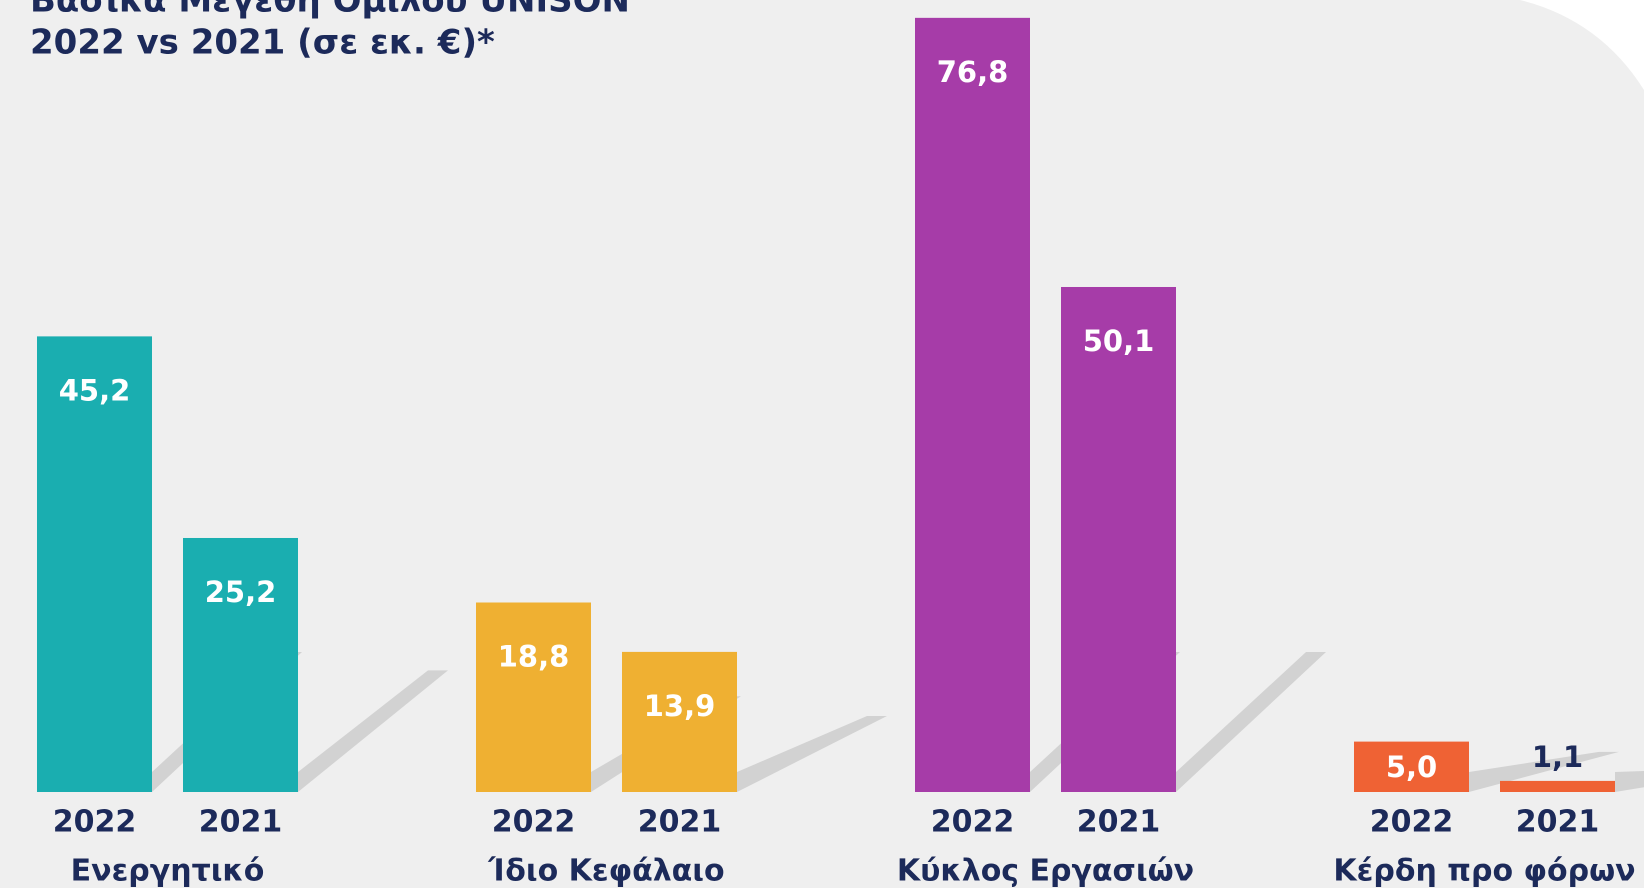 The image size is (1644, 888). I want to click on value-label: 18,8, so click(534, 656).